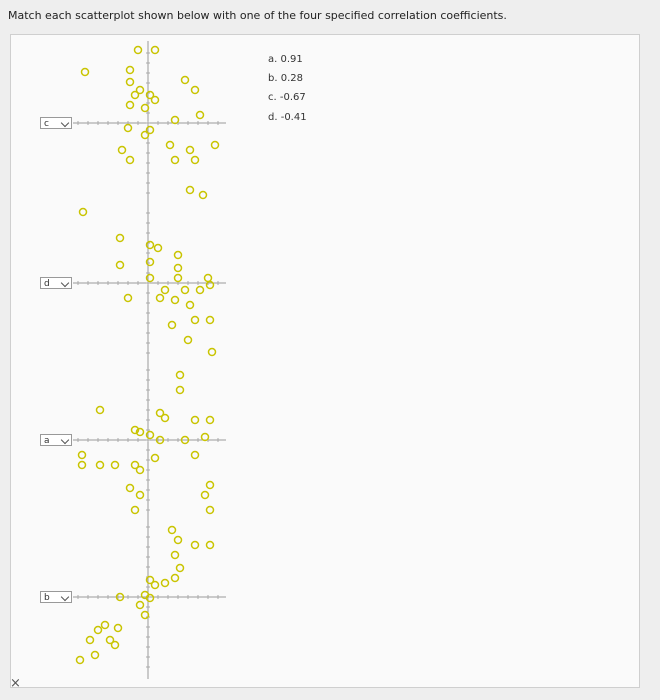 This screenshot has width=660, height=700. Describe the element at coordinates (287, 117) in the screenshot. I see `option: d. -0.41` at that location.